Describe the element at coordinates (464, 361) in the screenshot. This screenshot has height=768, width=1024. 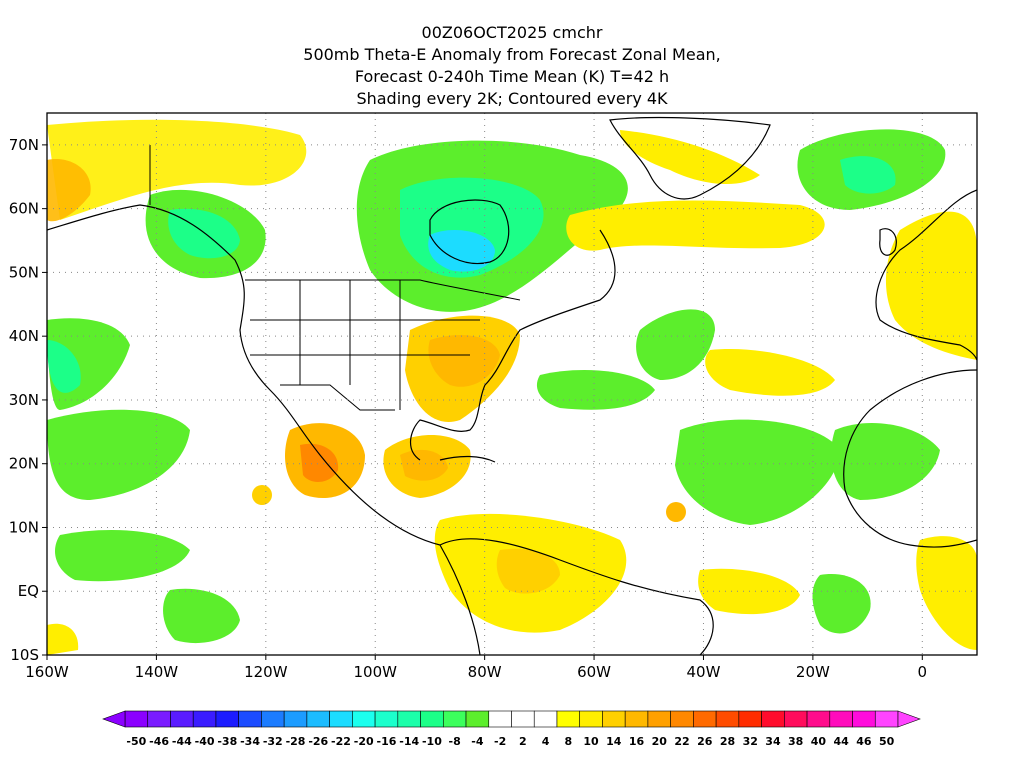
I see `orange-patch-eastern-us` at that location.